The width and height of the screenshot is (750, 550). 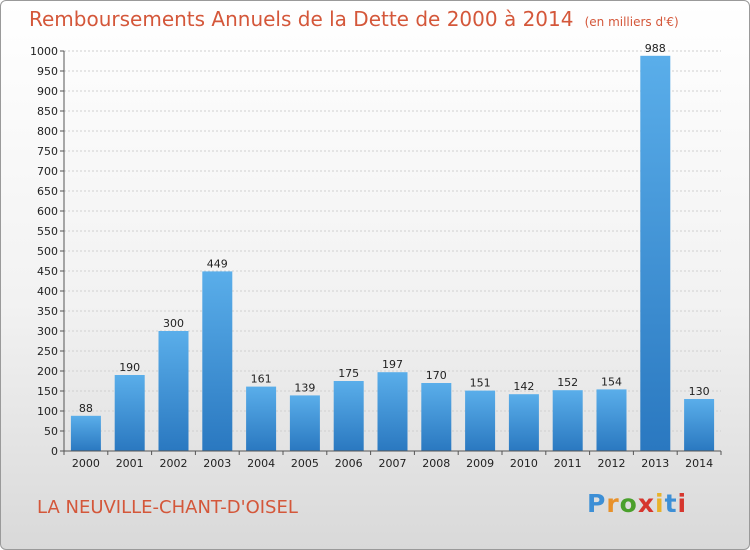 I want to click on y-tick-label: 350, so click(x=47, y=311).